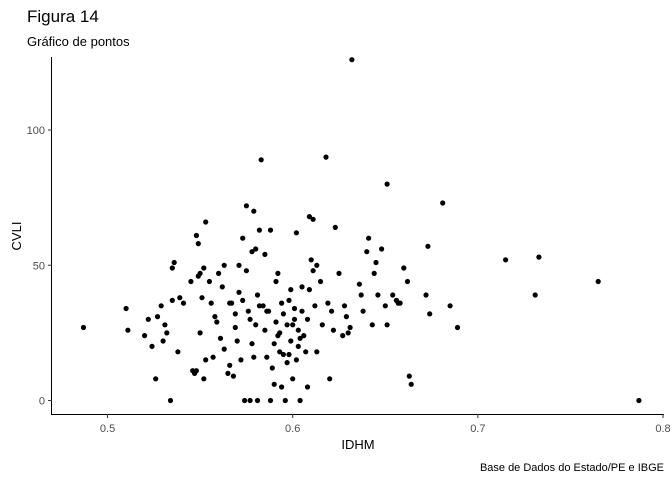 This screenshot has width=672, height=480. I want to click on y-tick-label: 100, so click(36, 131).